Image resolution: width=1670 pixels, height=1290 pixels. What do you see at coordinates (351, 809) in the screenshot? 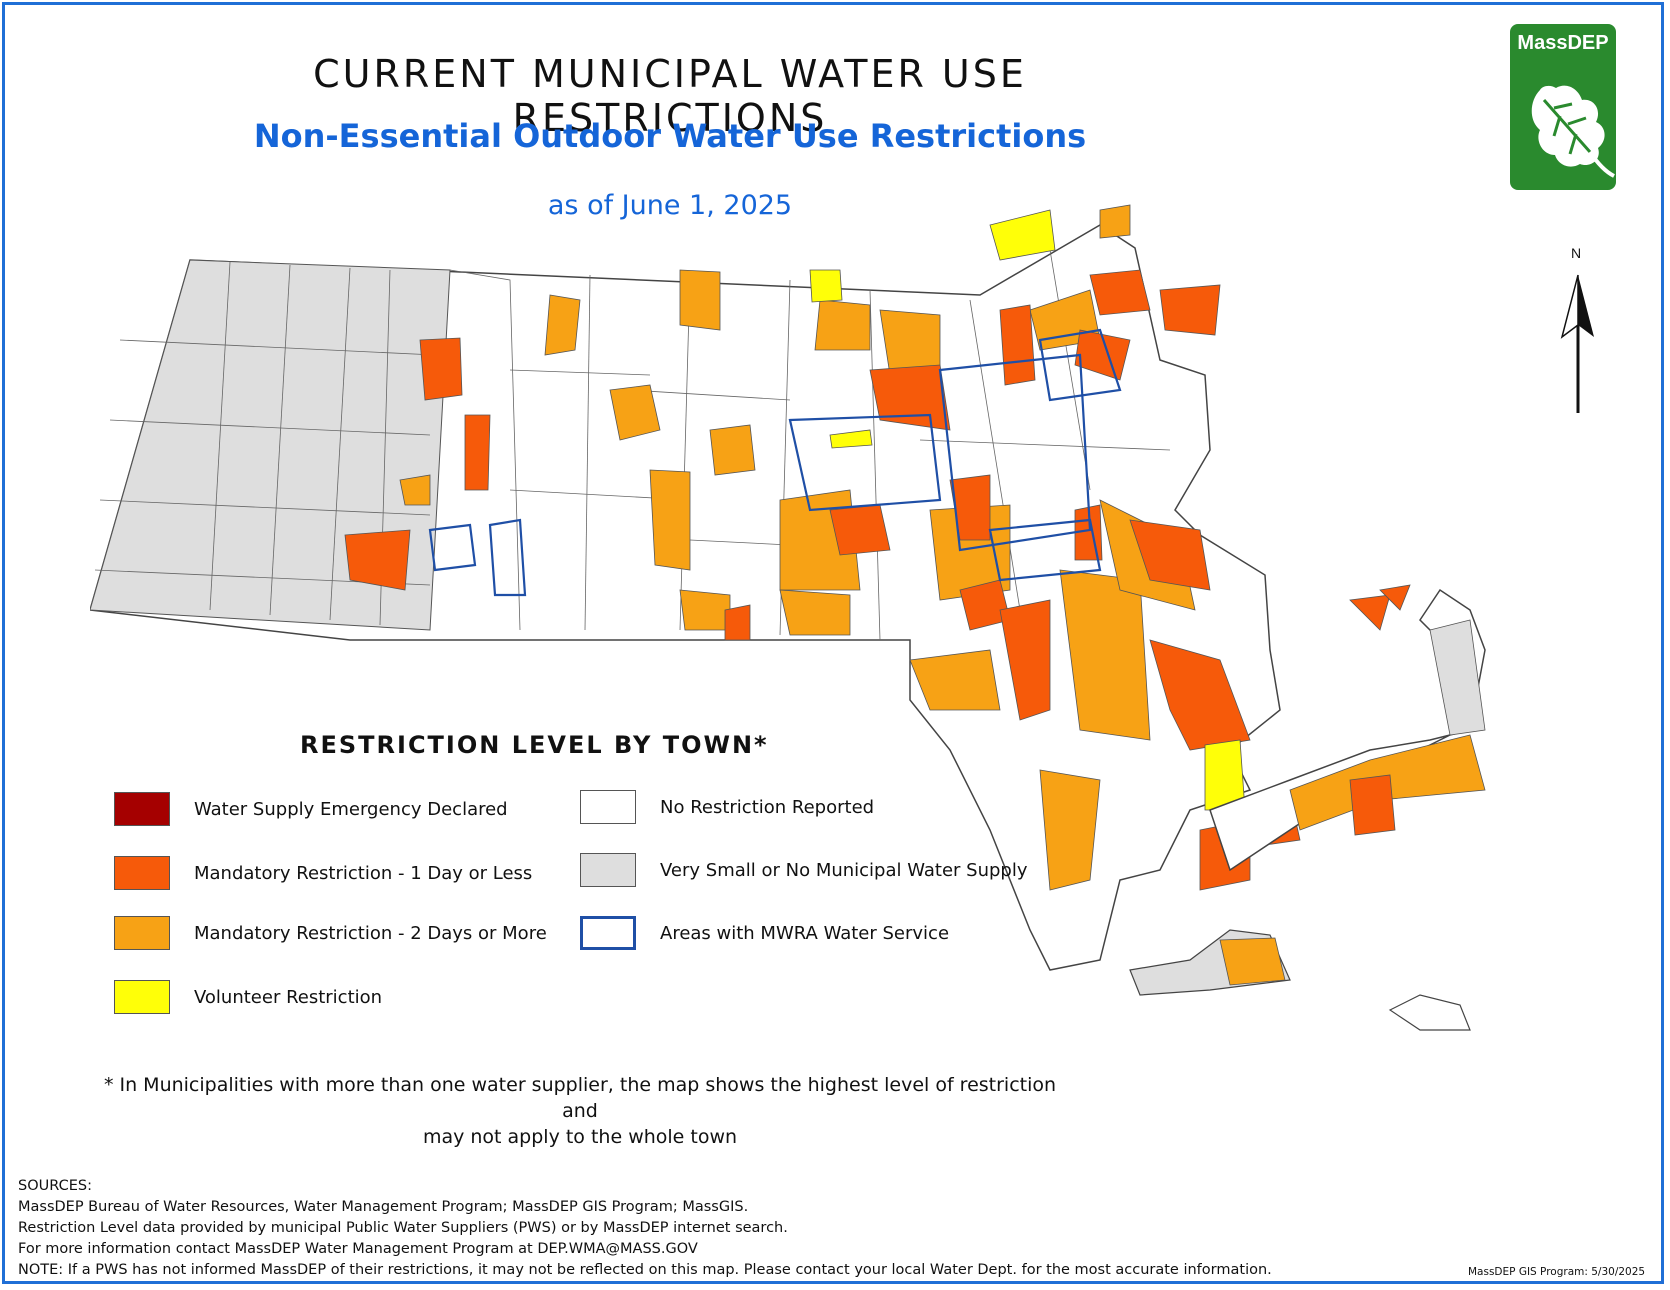
I see `legend-label: Water Supply Emergency Declared` at bounding box center [351, 809].